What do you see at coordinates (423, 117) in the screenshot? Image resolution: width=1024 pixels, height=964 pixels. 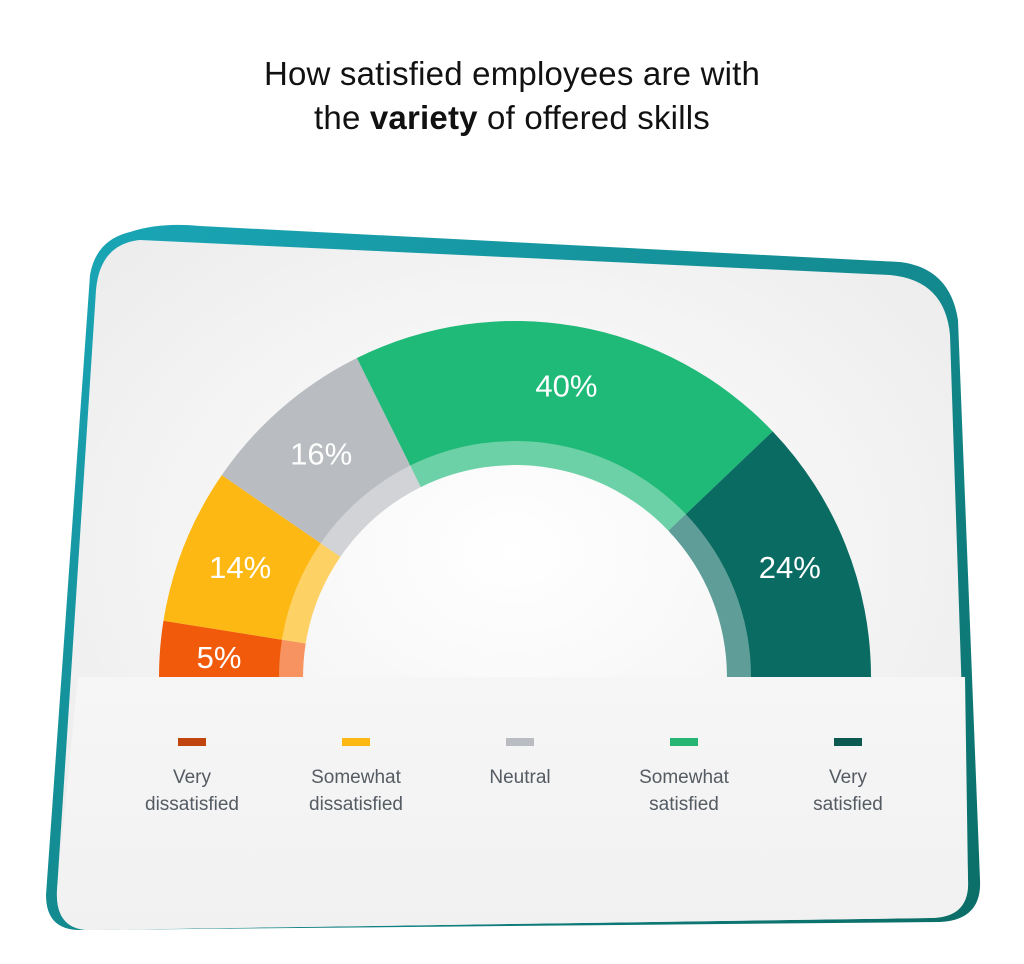 I see `title-emphasis: variety` at bounding box center [423, 117].